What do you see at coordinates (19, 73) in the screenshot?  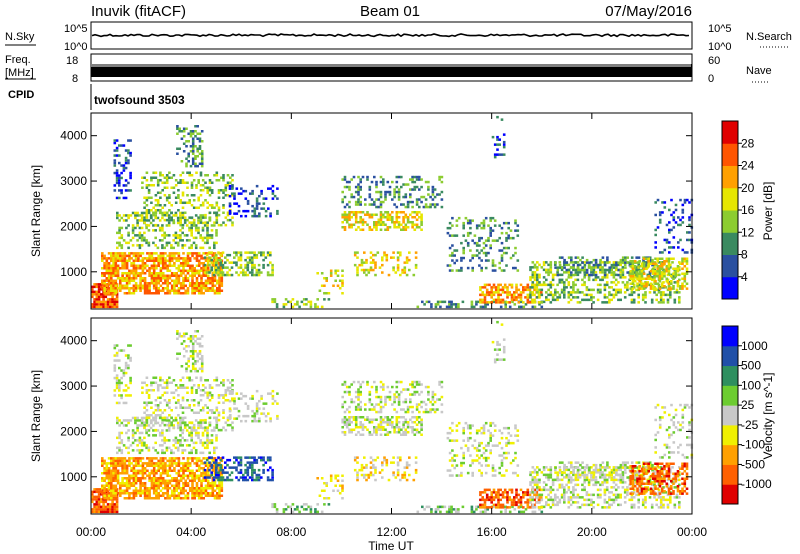 I see `freq-unit: [MHz]` at bounding box center [19, 73].